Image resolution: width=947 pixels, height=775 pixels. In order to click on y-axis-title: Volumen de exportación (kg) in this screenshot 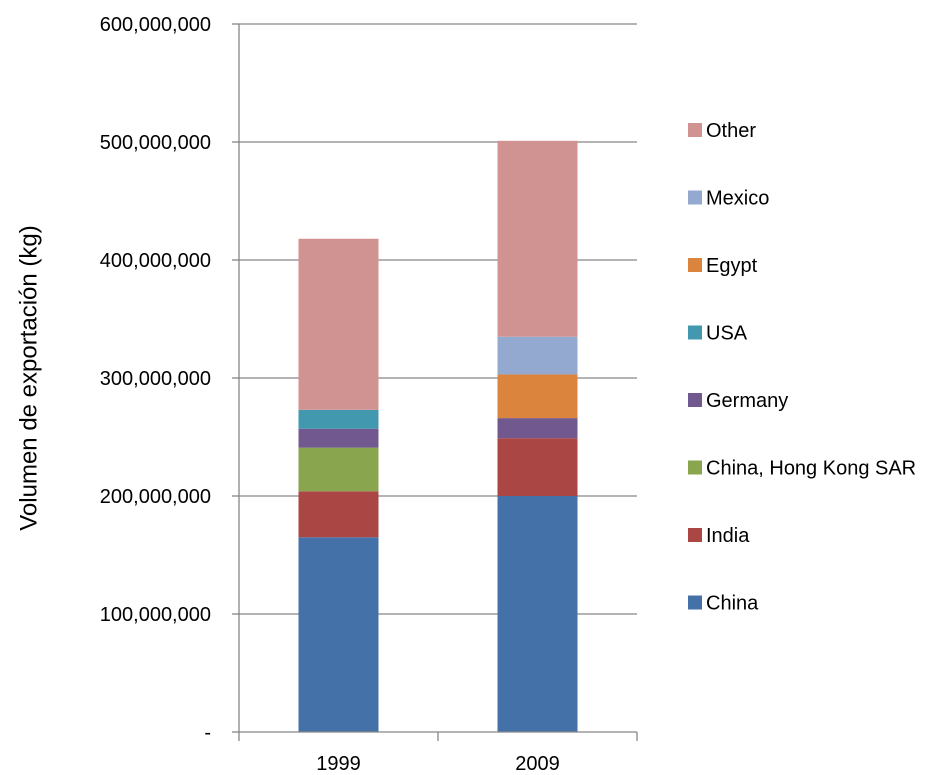, I will do `click(28, 378)`.